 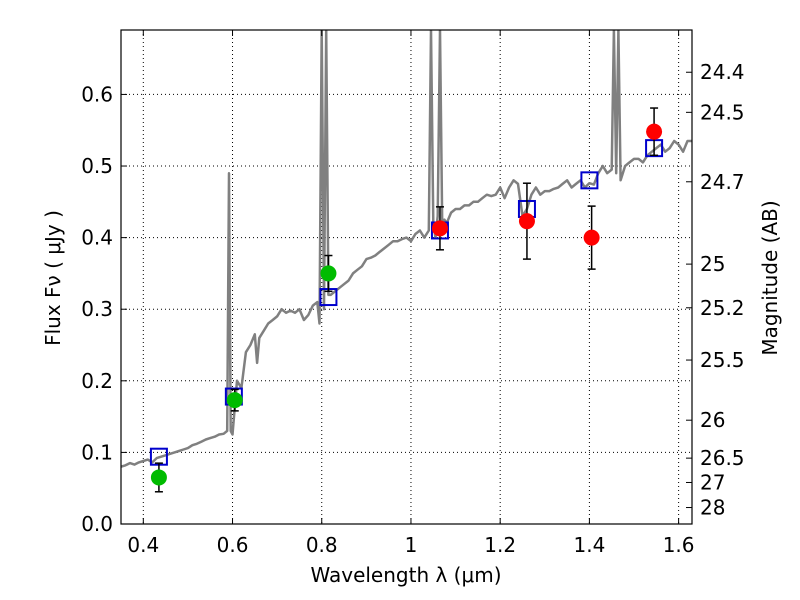 I want to click on right-tick-label: 27, so click(x=712, y=482).